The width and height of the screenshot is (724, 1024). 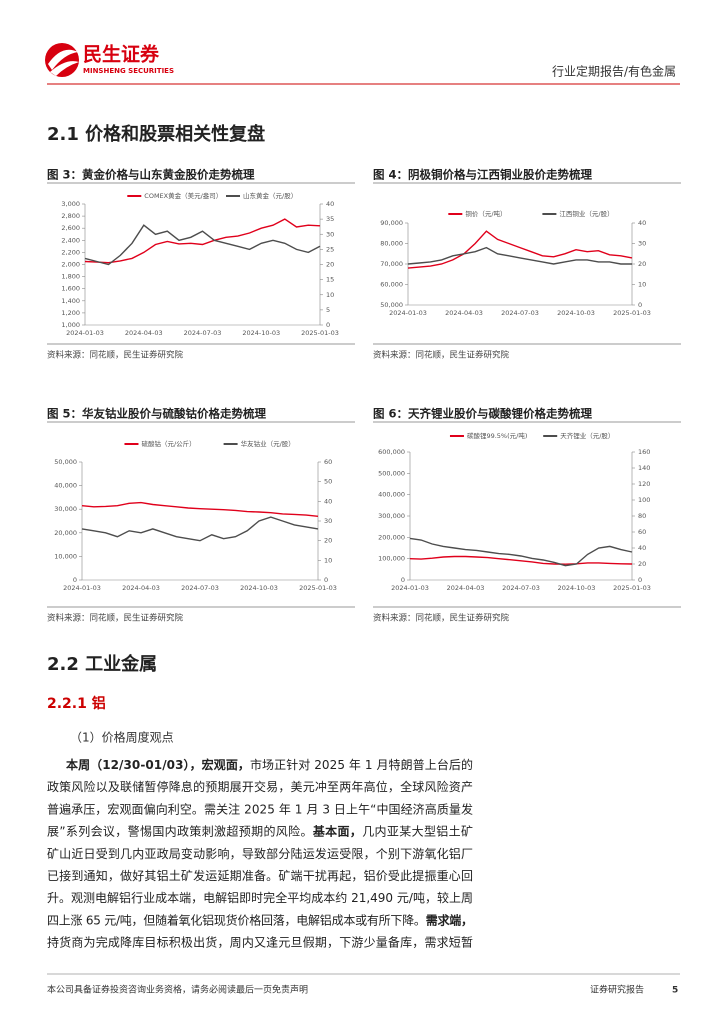 I want to click on y2-tick-label: 15, so click(x=330, y=280).